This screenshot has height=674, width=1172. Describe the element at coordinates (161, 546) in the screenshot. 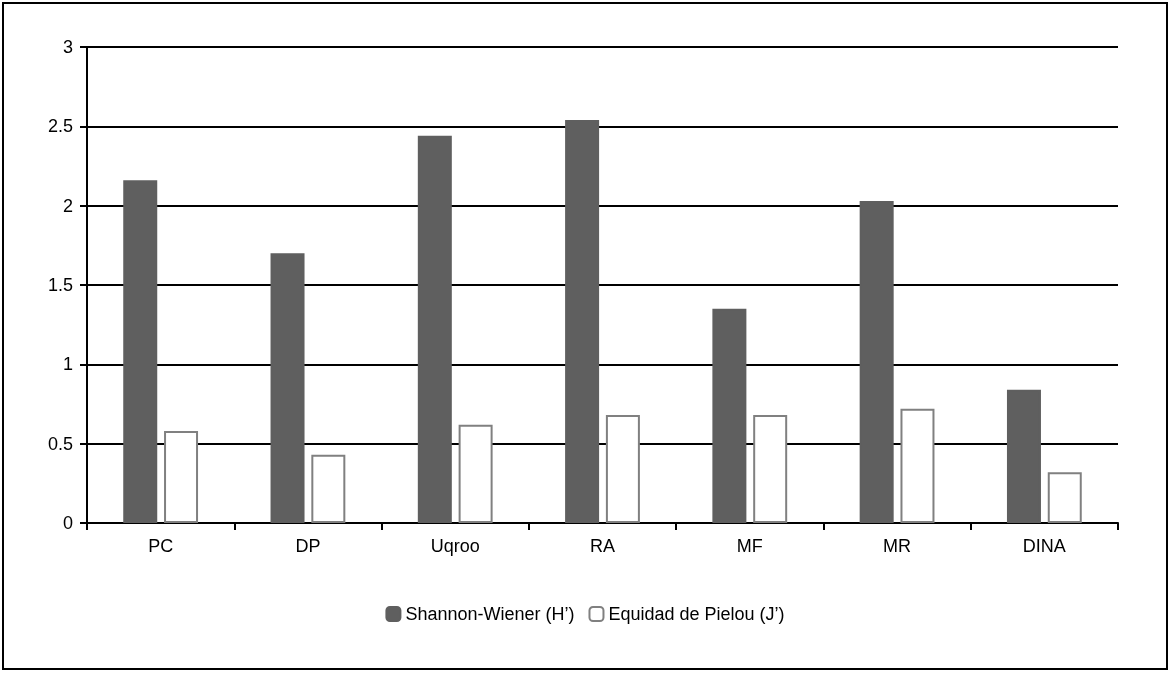

I see `x-tick-label: PC` at that location.